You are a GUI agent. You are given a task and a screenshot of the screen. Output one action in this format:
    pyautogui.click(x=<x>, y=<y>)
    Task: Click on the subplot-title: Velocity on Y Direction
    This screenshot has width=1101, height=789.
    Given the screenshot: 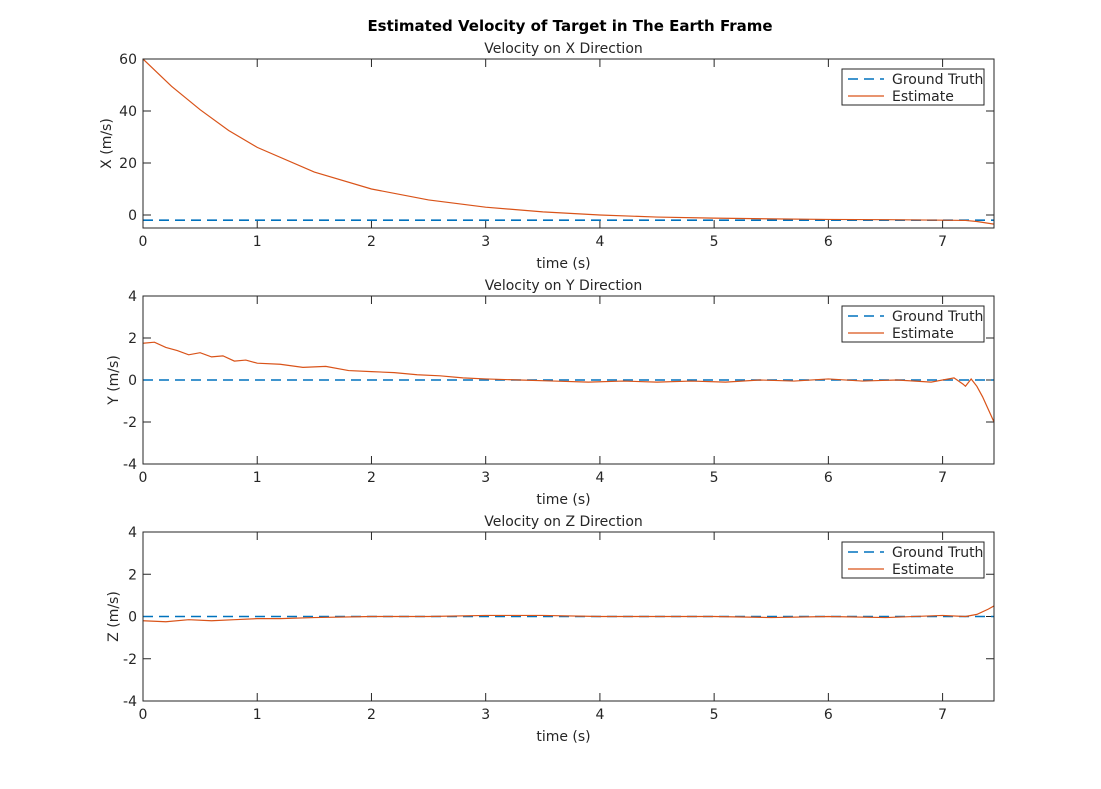 What is the action you would take?
    pyautogui.click(x=564, y=286)
    